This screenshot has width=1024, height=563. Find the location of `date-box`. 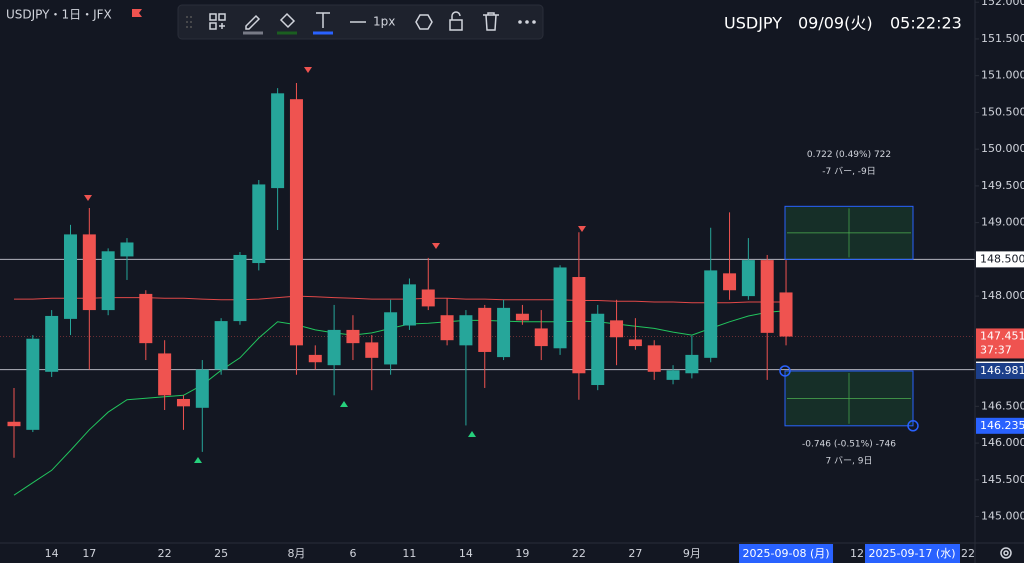

date-box is located at coordinates (786, 553).